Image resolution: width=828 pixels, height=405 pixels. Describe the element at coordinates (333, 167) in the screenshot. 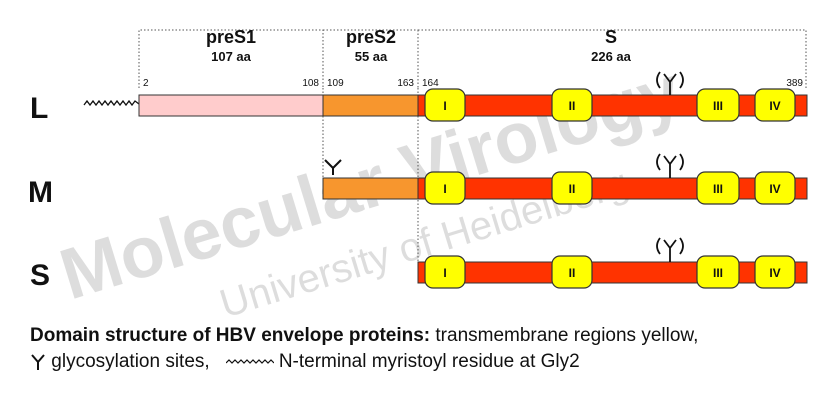

I see `glycosylation-icon` at that location.